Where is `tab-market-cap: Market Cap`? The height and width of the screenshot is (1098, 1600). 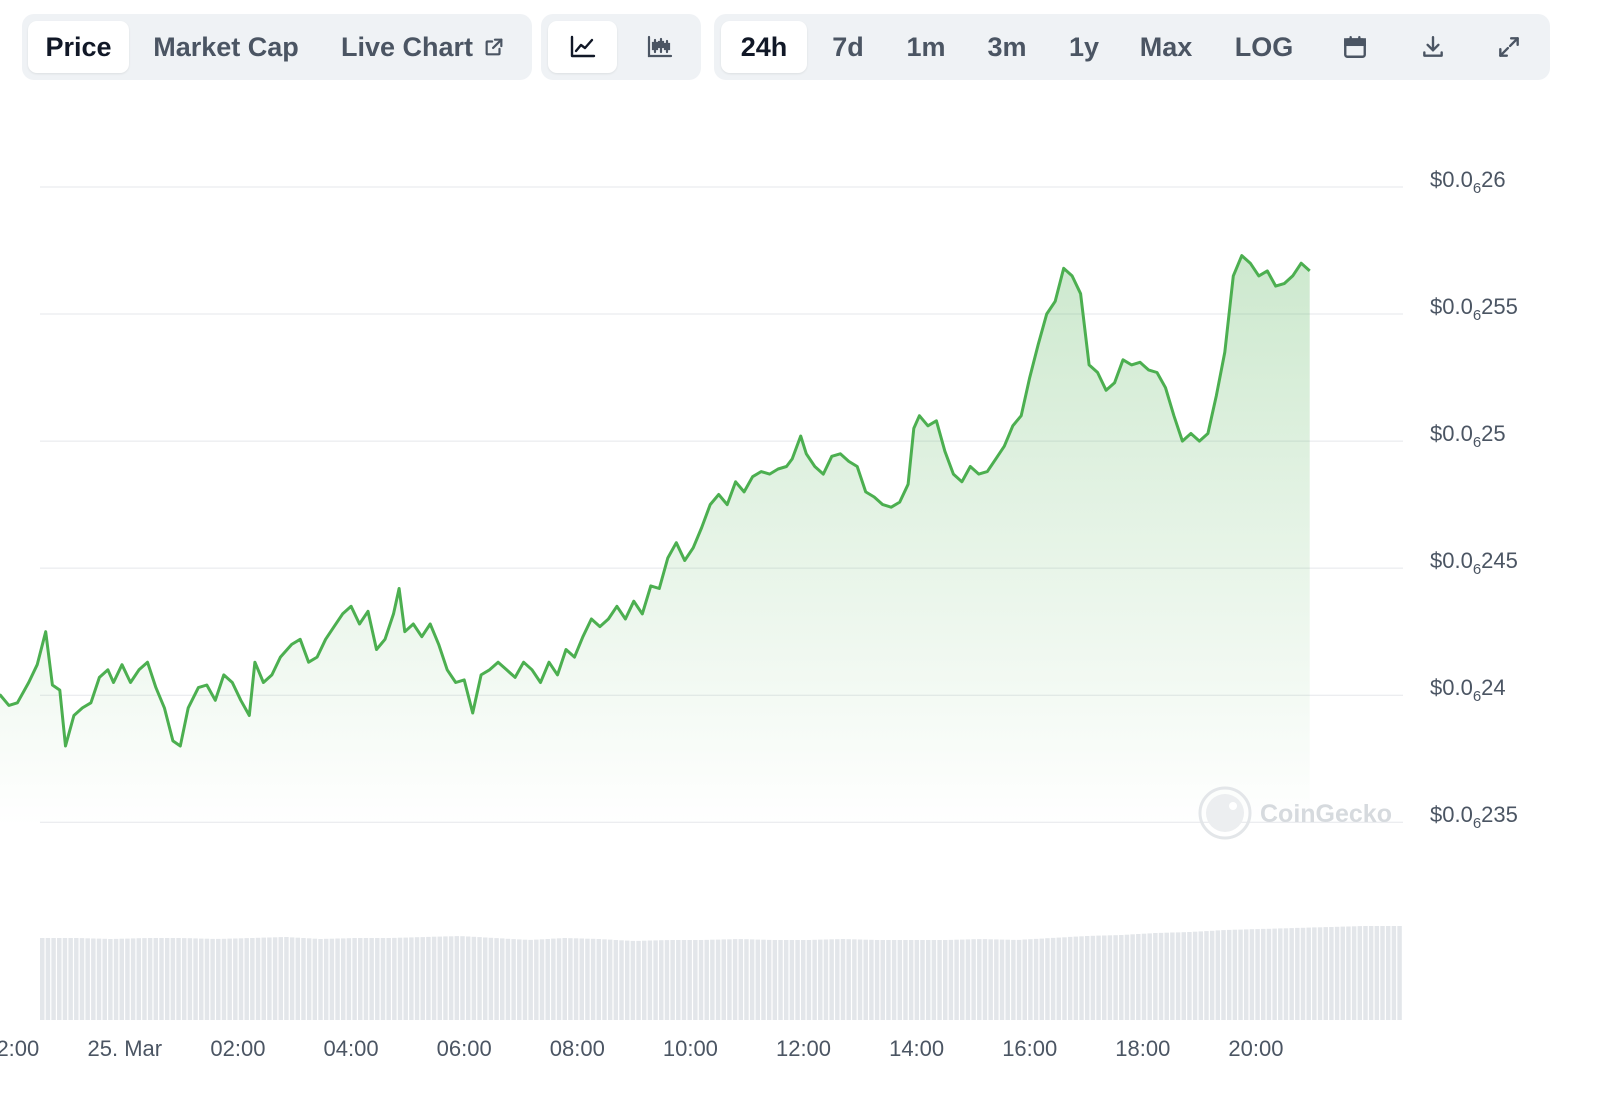 tab-market-cap: Market Cap is located at coordinates (226, 47).